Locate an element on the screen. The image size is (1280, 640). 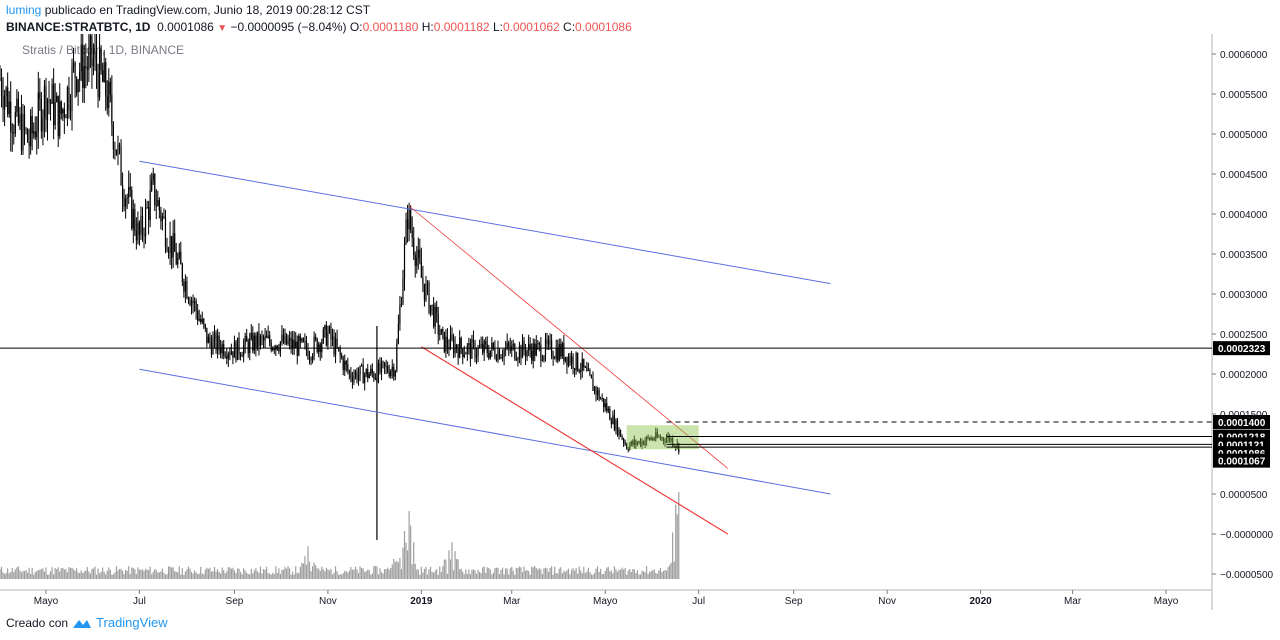
author-link: luming is located at coordinates (24, 10).